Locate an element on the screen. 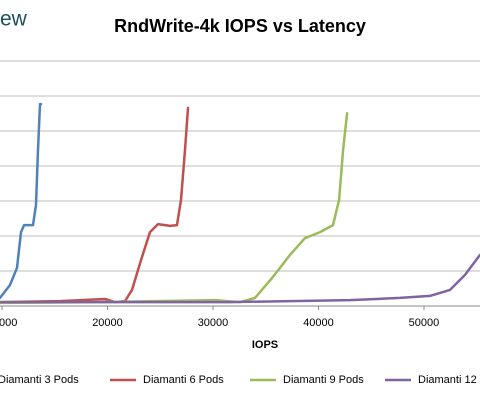 Image resolution: width=480 pixels, height=401 pixels. x-tick-label: 10000 is located at coordinates (8, 323).